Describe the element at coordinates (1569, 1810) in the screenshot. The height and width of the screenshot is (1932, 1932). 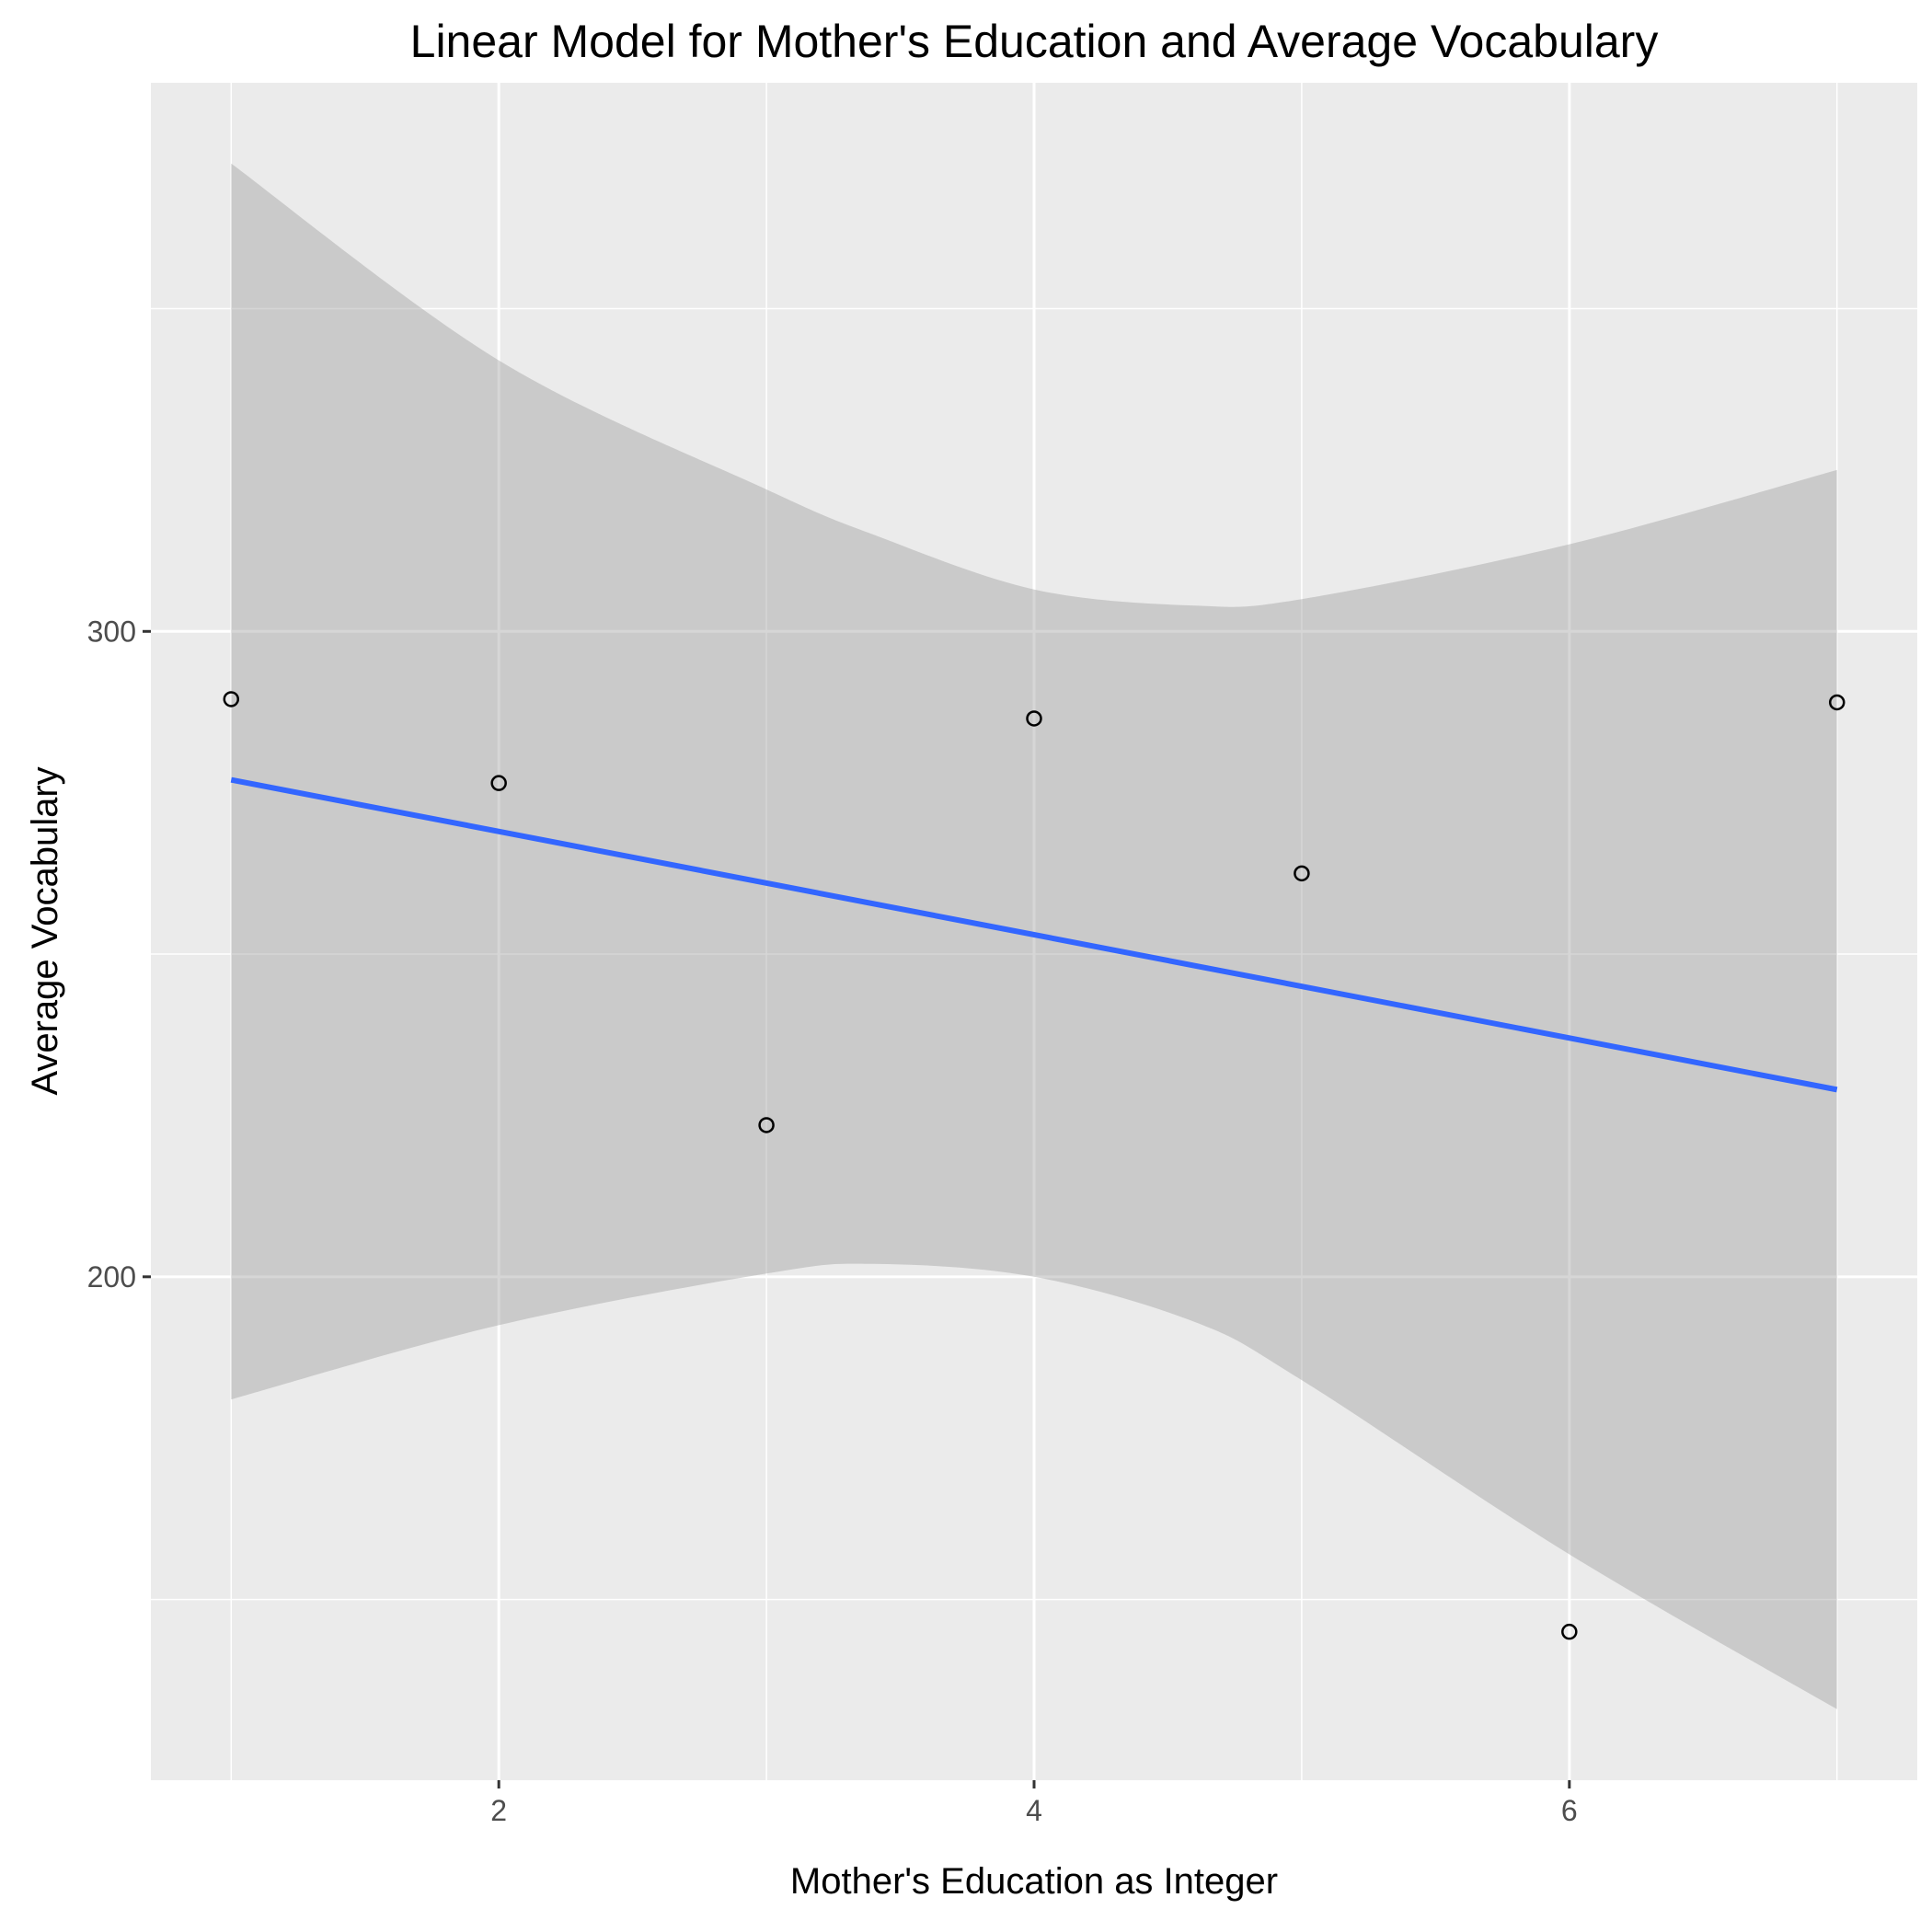
I see `x-tick-label: 6` at that location.